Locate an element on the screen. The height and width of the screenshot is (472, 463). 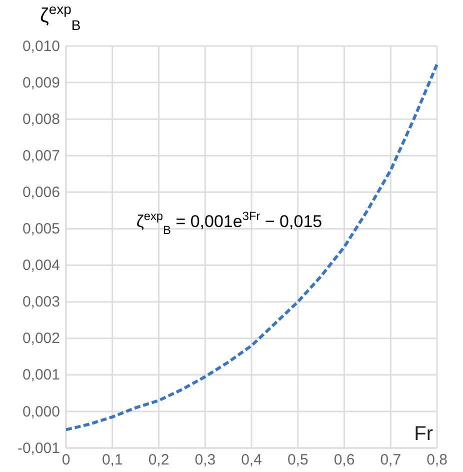
y-tick-label: 0,003 is located at coordinates (41, 302).